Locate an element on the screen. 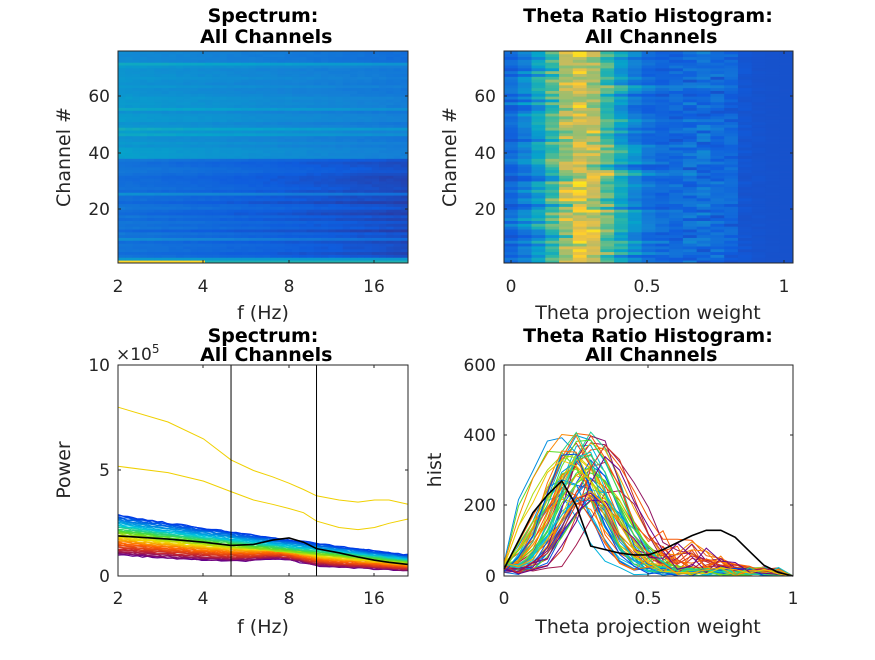 This screenshot has width=875, height=660. y-tick-label: 40 is located at coordinates (485, 154).